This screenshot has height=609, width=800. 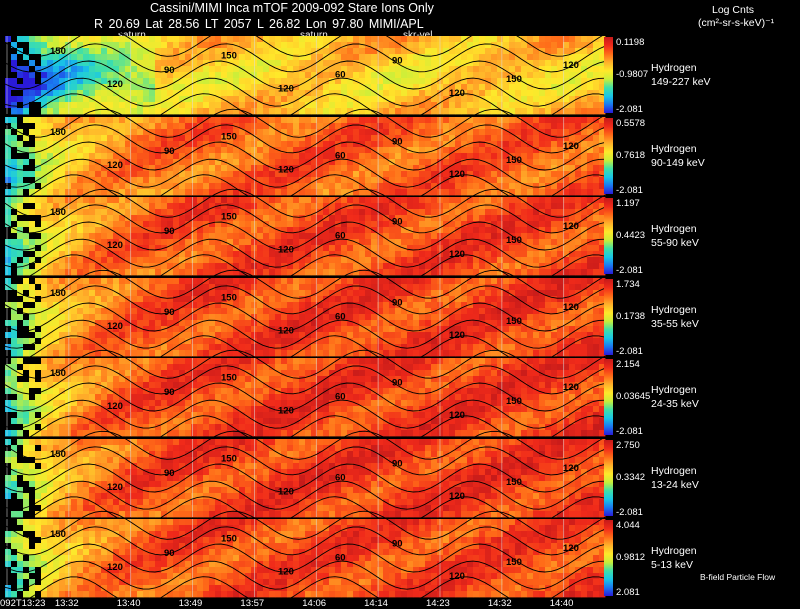 I want to click on colorbar-cmax-label: 2.154, so click(x=628, y=364).